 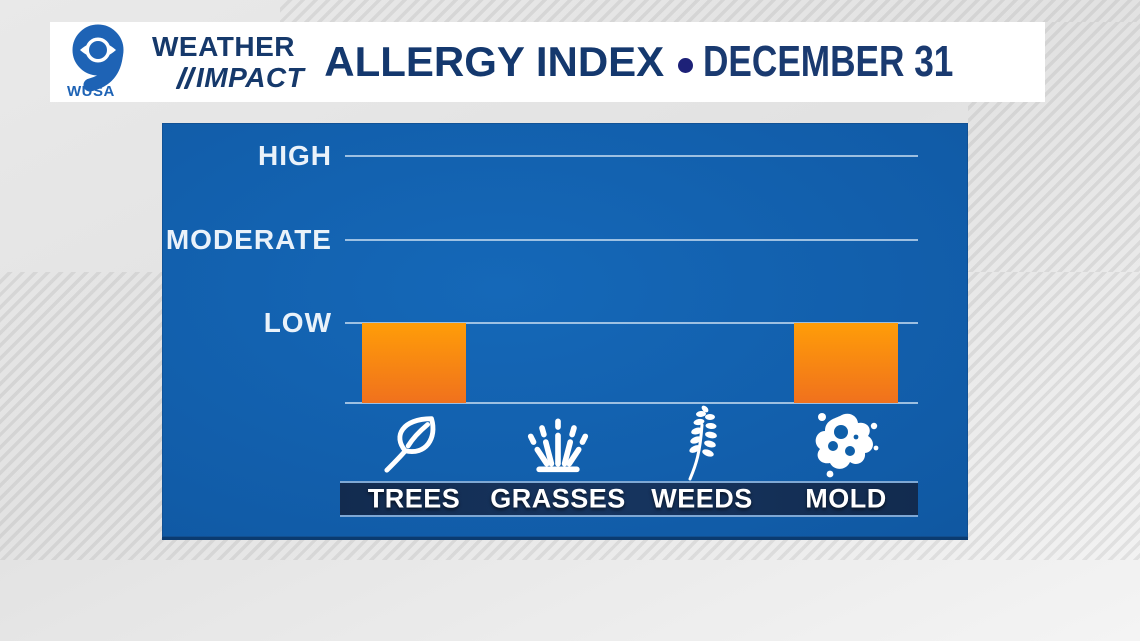 What do you see at coordinates (223, 46) in the screenshot?
I see `weather-label: WEATHER` at bounding box center [223, 46].